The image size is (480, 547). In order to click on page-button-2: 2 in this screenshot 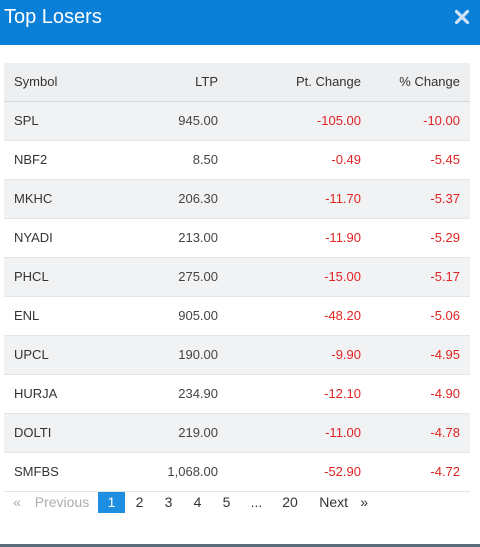, I will do `click(139, 502)`.